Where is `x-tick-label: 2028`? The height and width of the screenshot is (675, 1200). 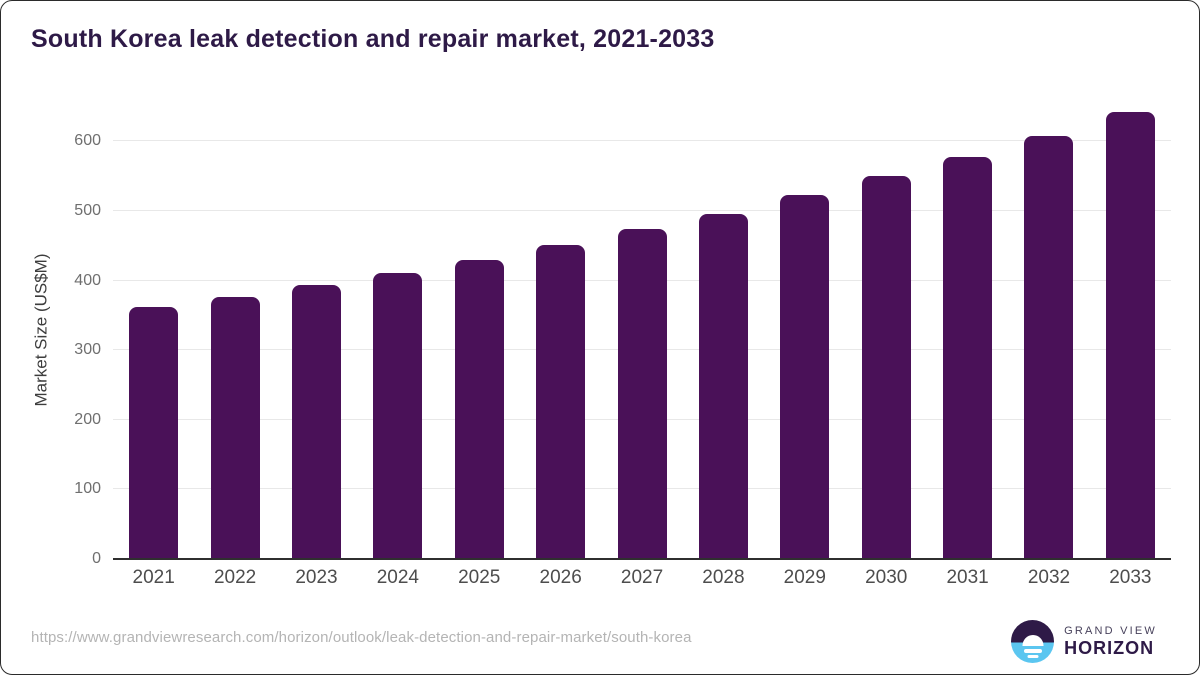 x-tick-label: 2028 is located at coordinates (723, 577).